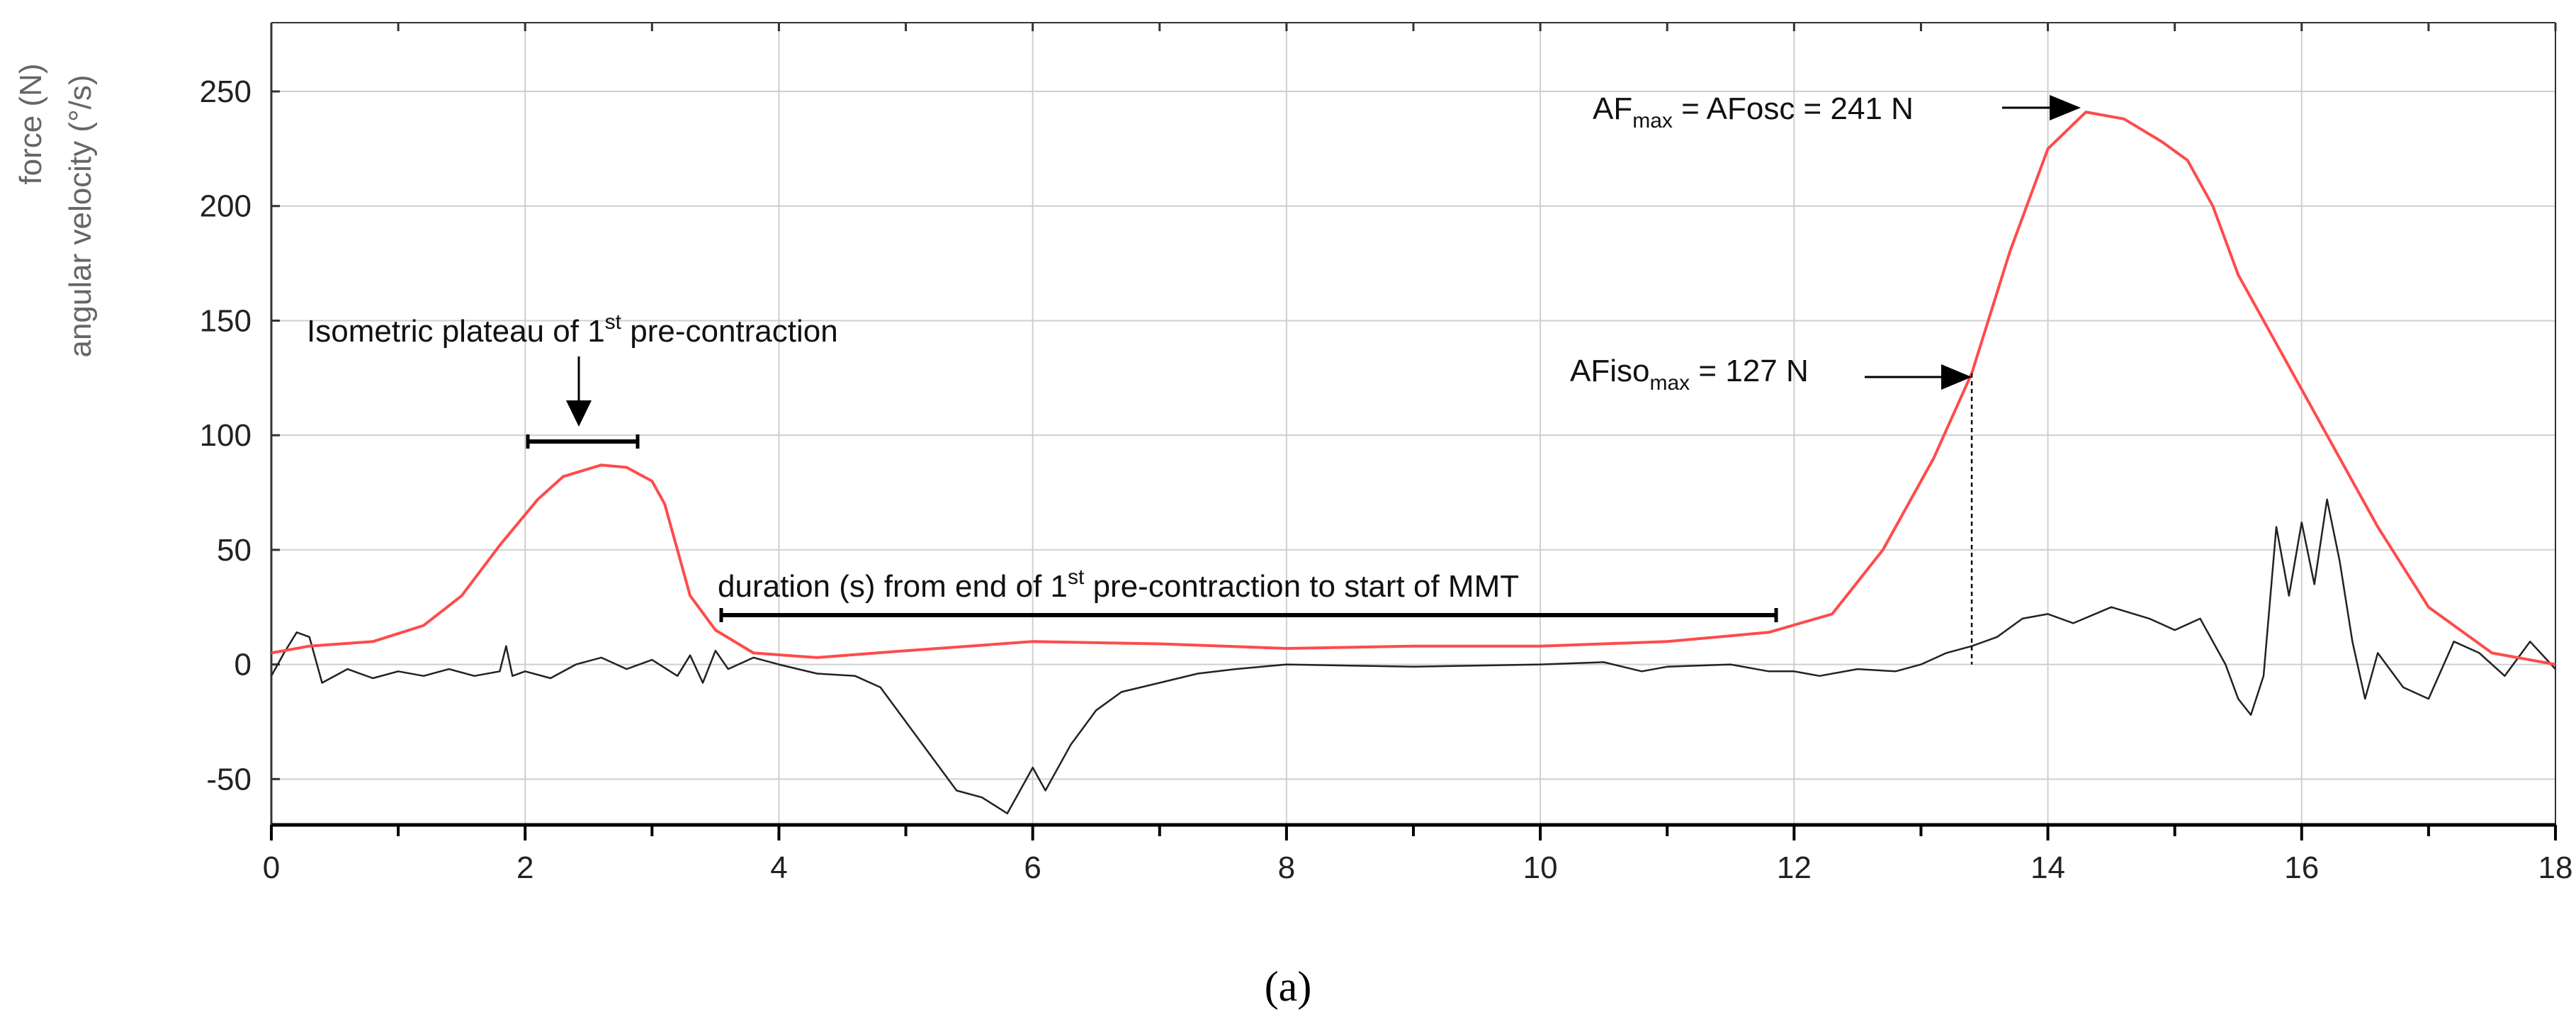 Image resolution: width=2576 pixels, height=1029 pixels. What do you see at coordinates (226, 207) in the screenshot?
I see `y-tick-label-200: 200` at bounding box center [226, 207].